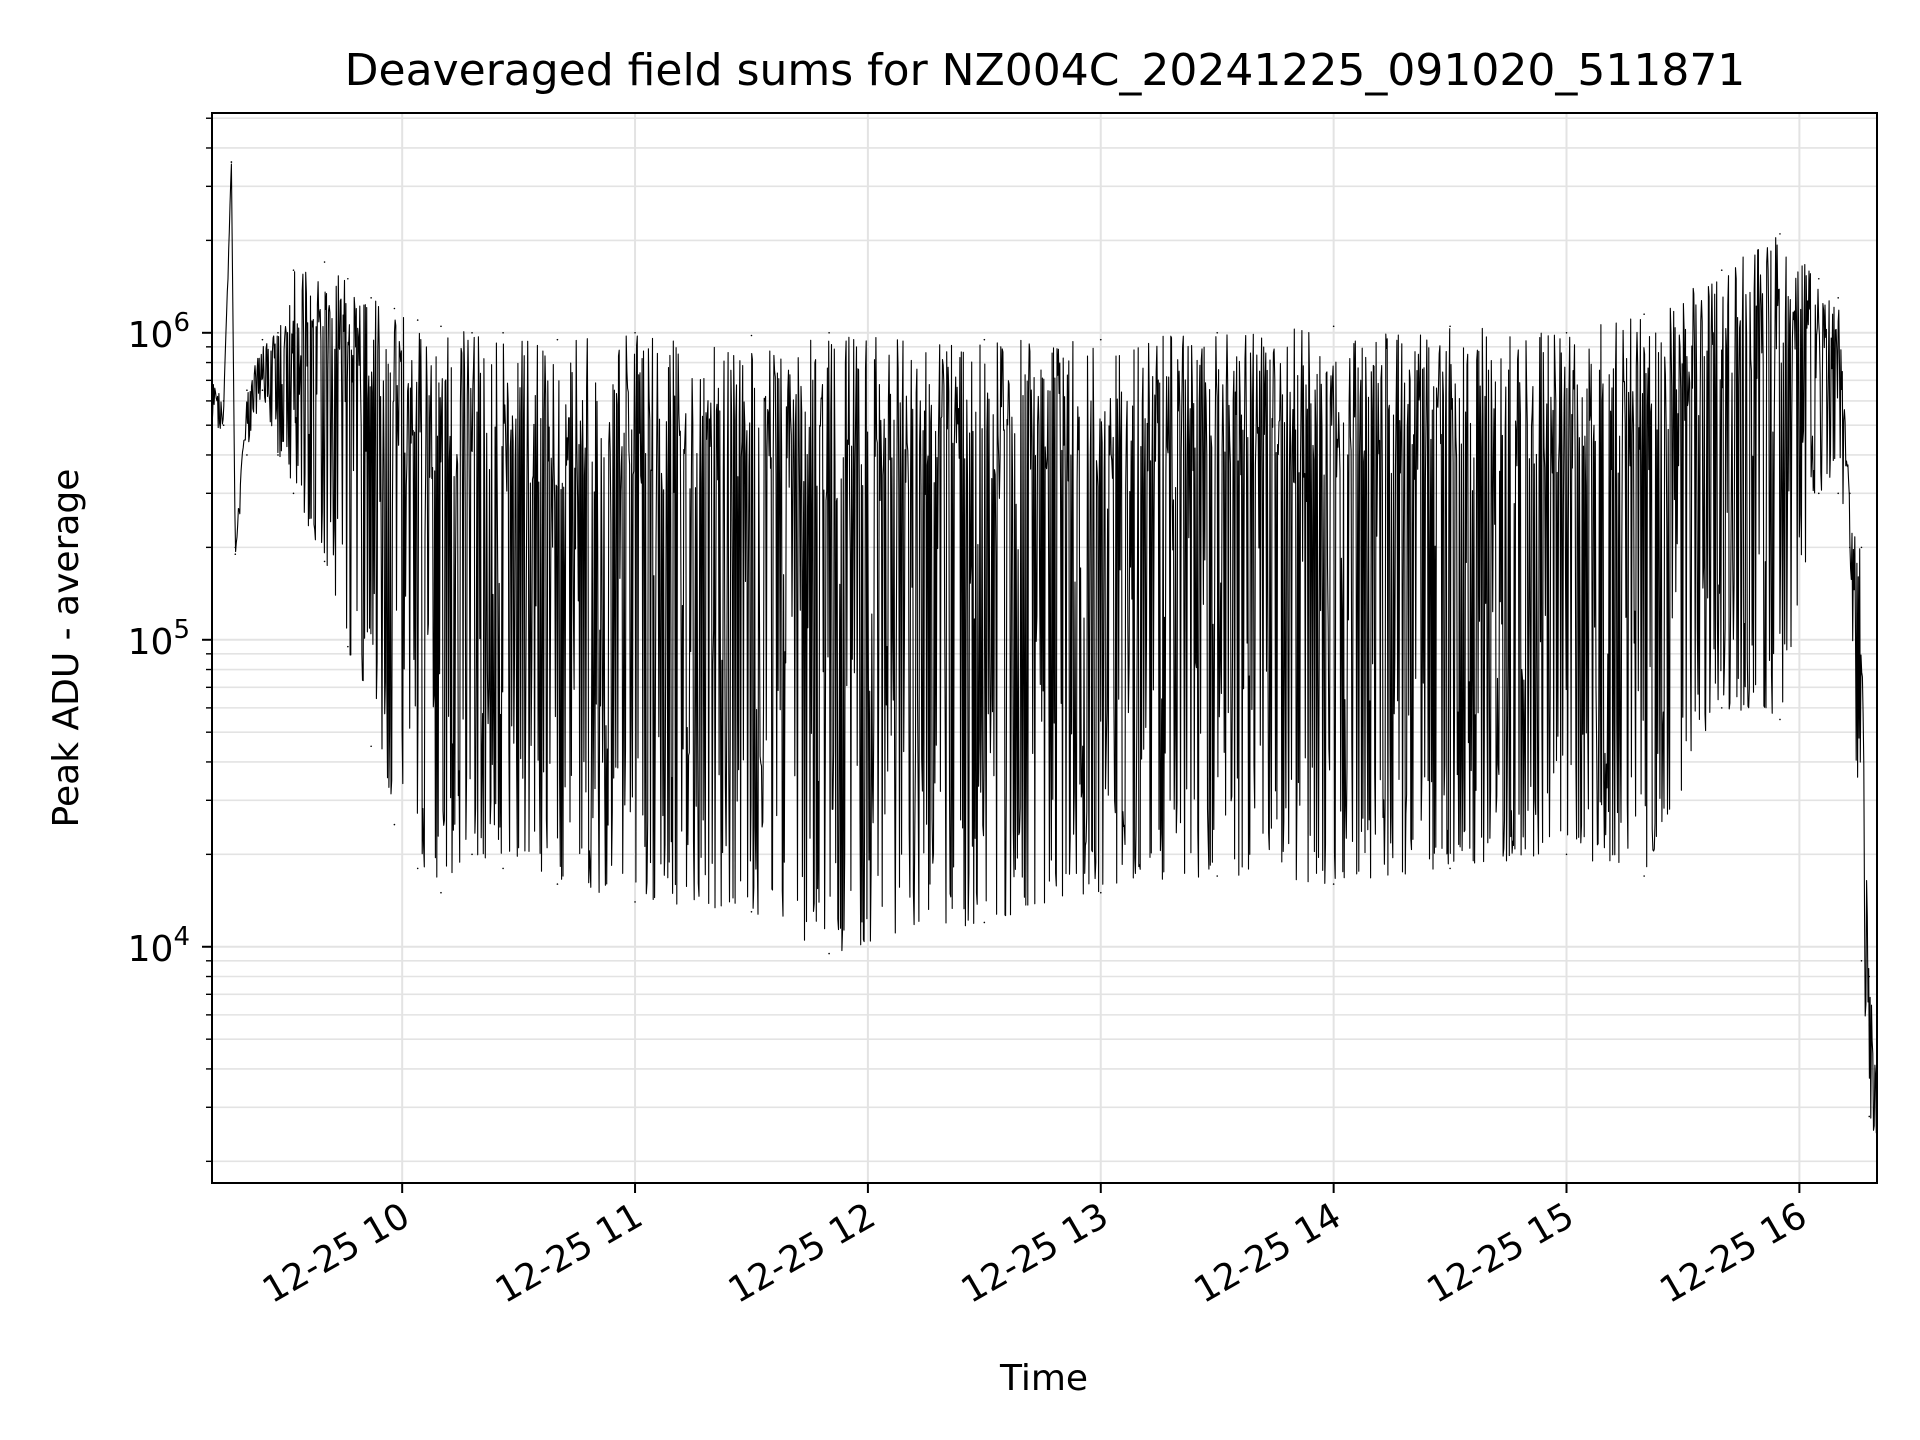 The width and height of the screenshot is (1920, 1440). What do you see at coordinates (159, 332) in the screenshot?
I see `y-tick-label: 106` at bounding box center [159, 332].